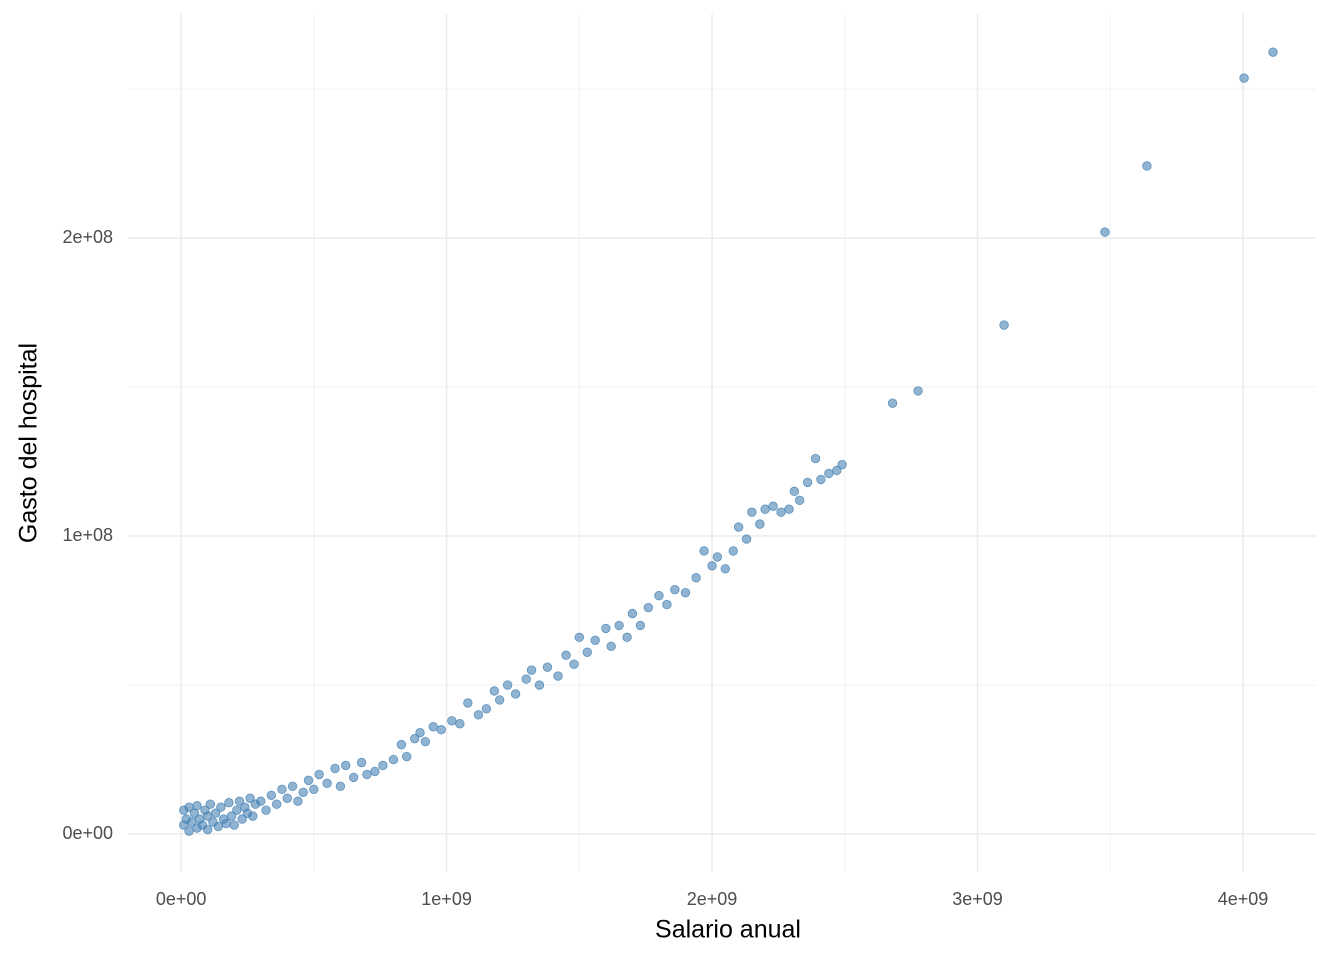  I want to click on y-axis-title: Gasto del hospital, so click(29, 443).